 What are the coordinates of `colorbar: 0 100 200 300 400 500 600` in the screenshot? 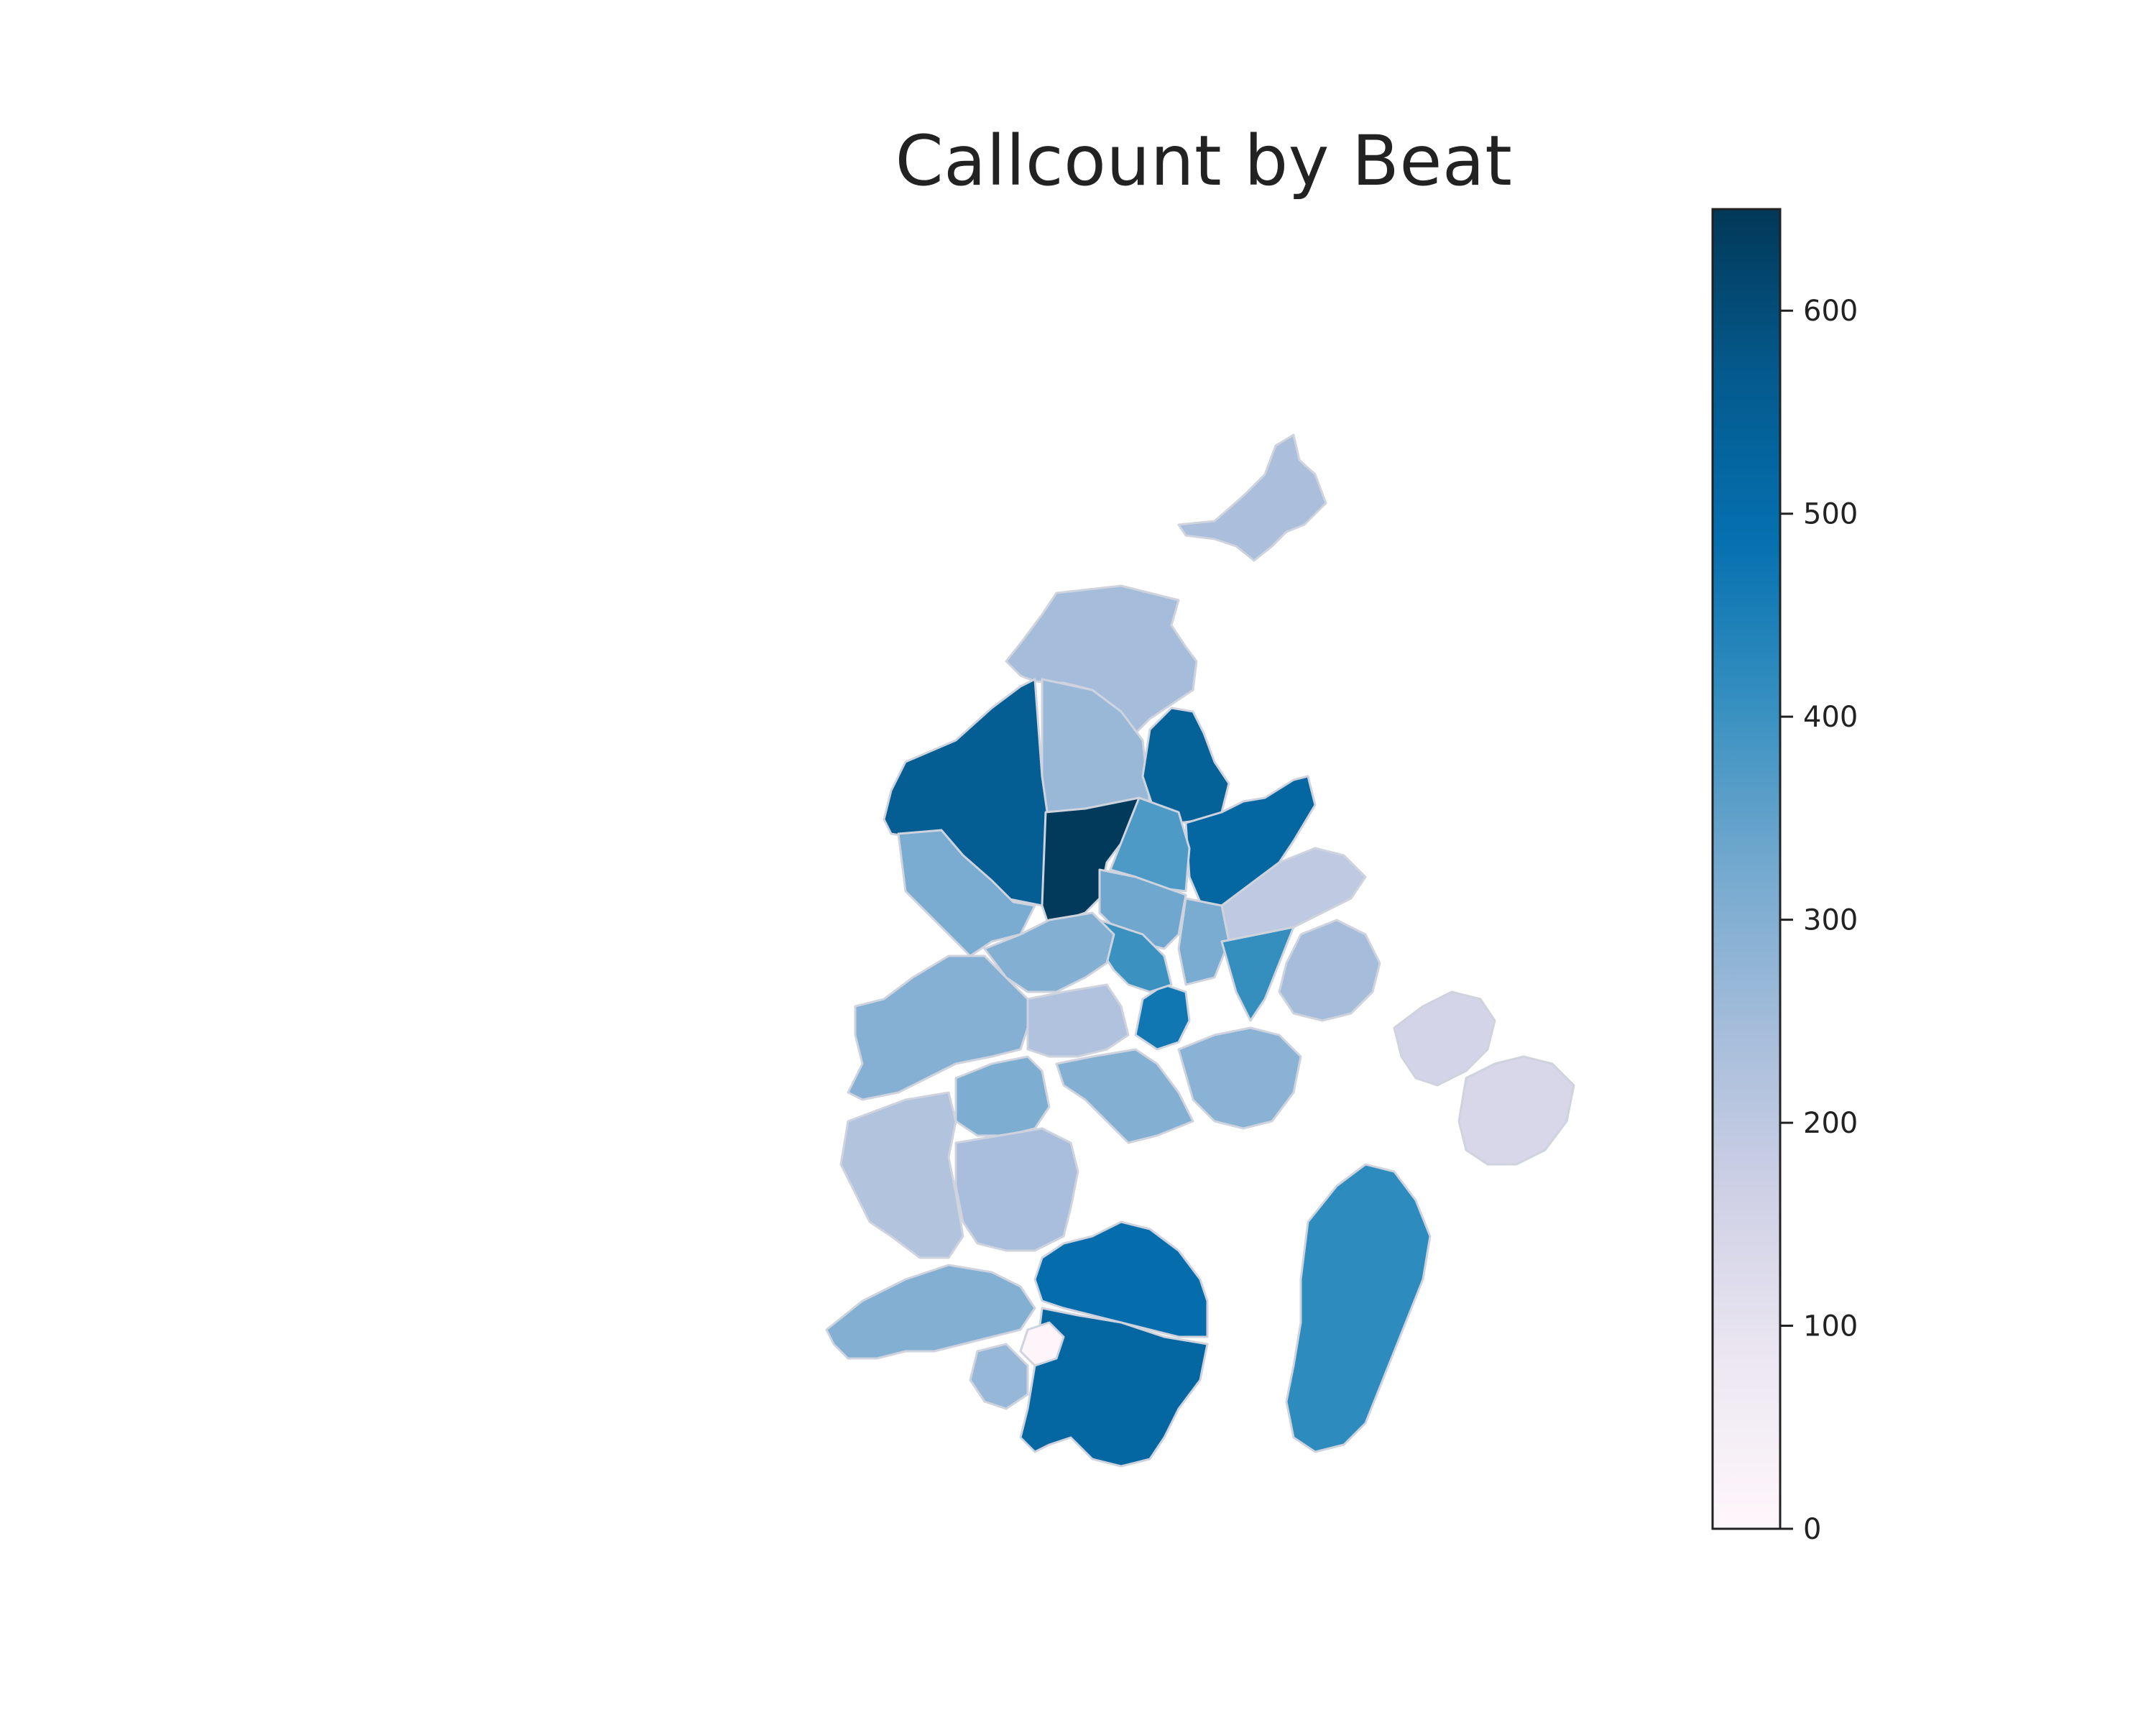 It's located at (1785, 877).